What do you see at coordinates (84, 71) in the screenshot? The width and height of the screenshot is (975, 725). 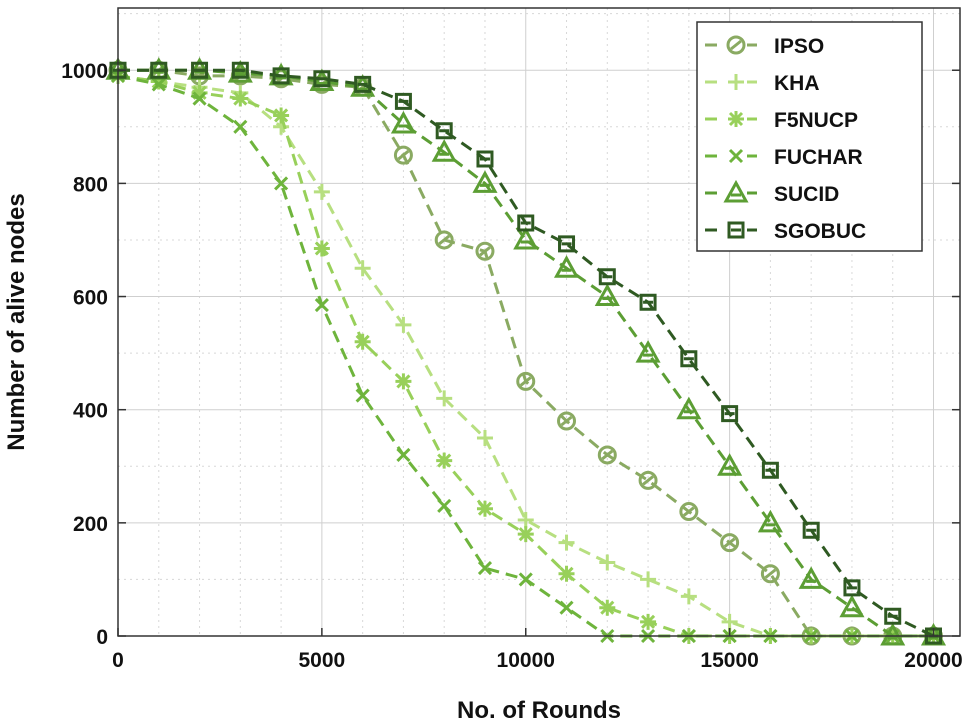 I see `y-tick-label: 1000` at bounding box center [84, 71].